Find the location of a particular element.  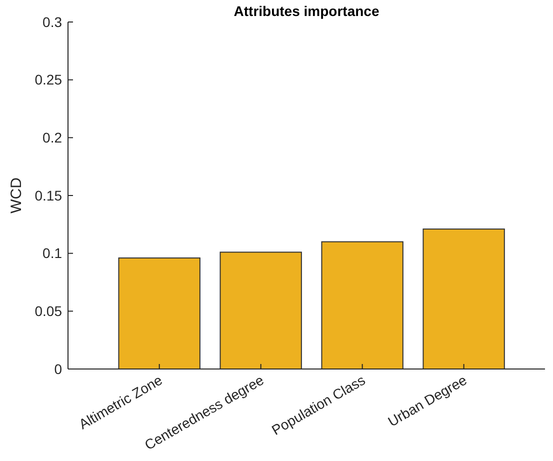

y-tick-label: 0.2 is located at coordinates (52, 138).